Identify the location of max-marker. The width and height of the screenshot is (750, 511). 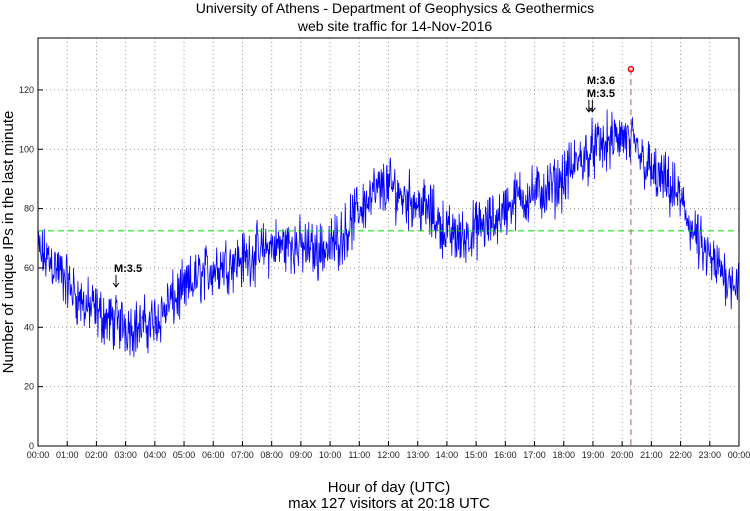
(631, 69).